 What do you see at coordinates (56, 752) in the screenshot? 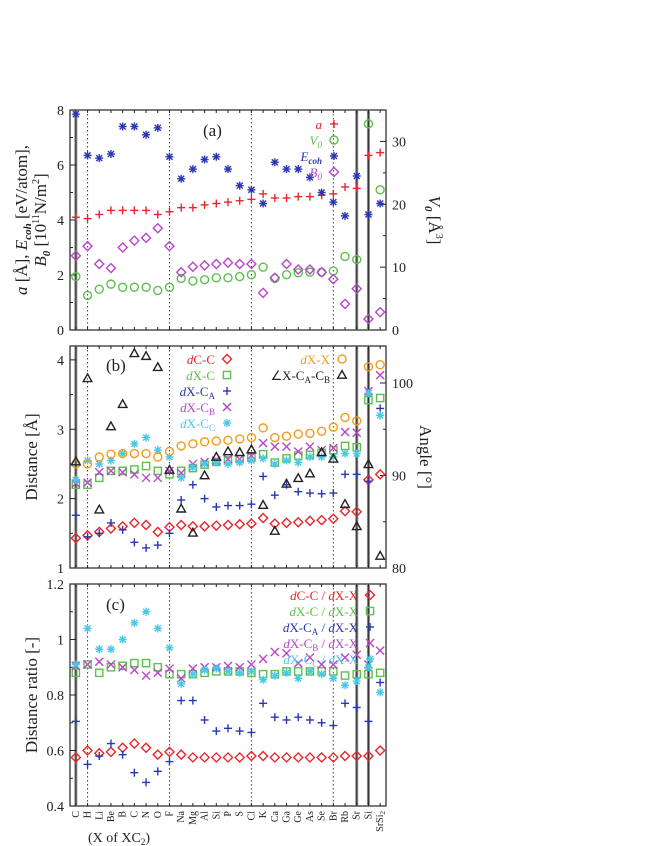
I see `y-tick-label: 0.6` at bounding box center [56, 752].